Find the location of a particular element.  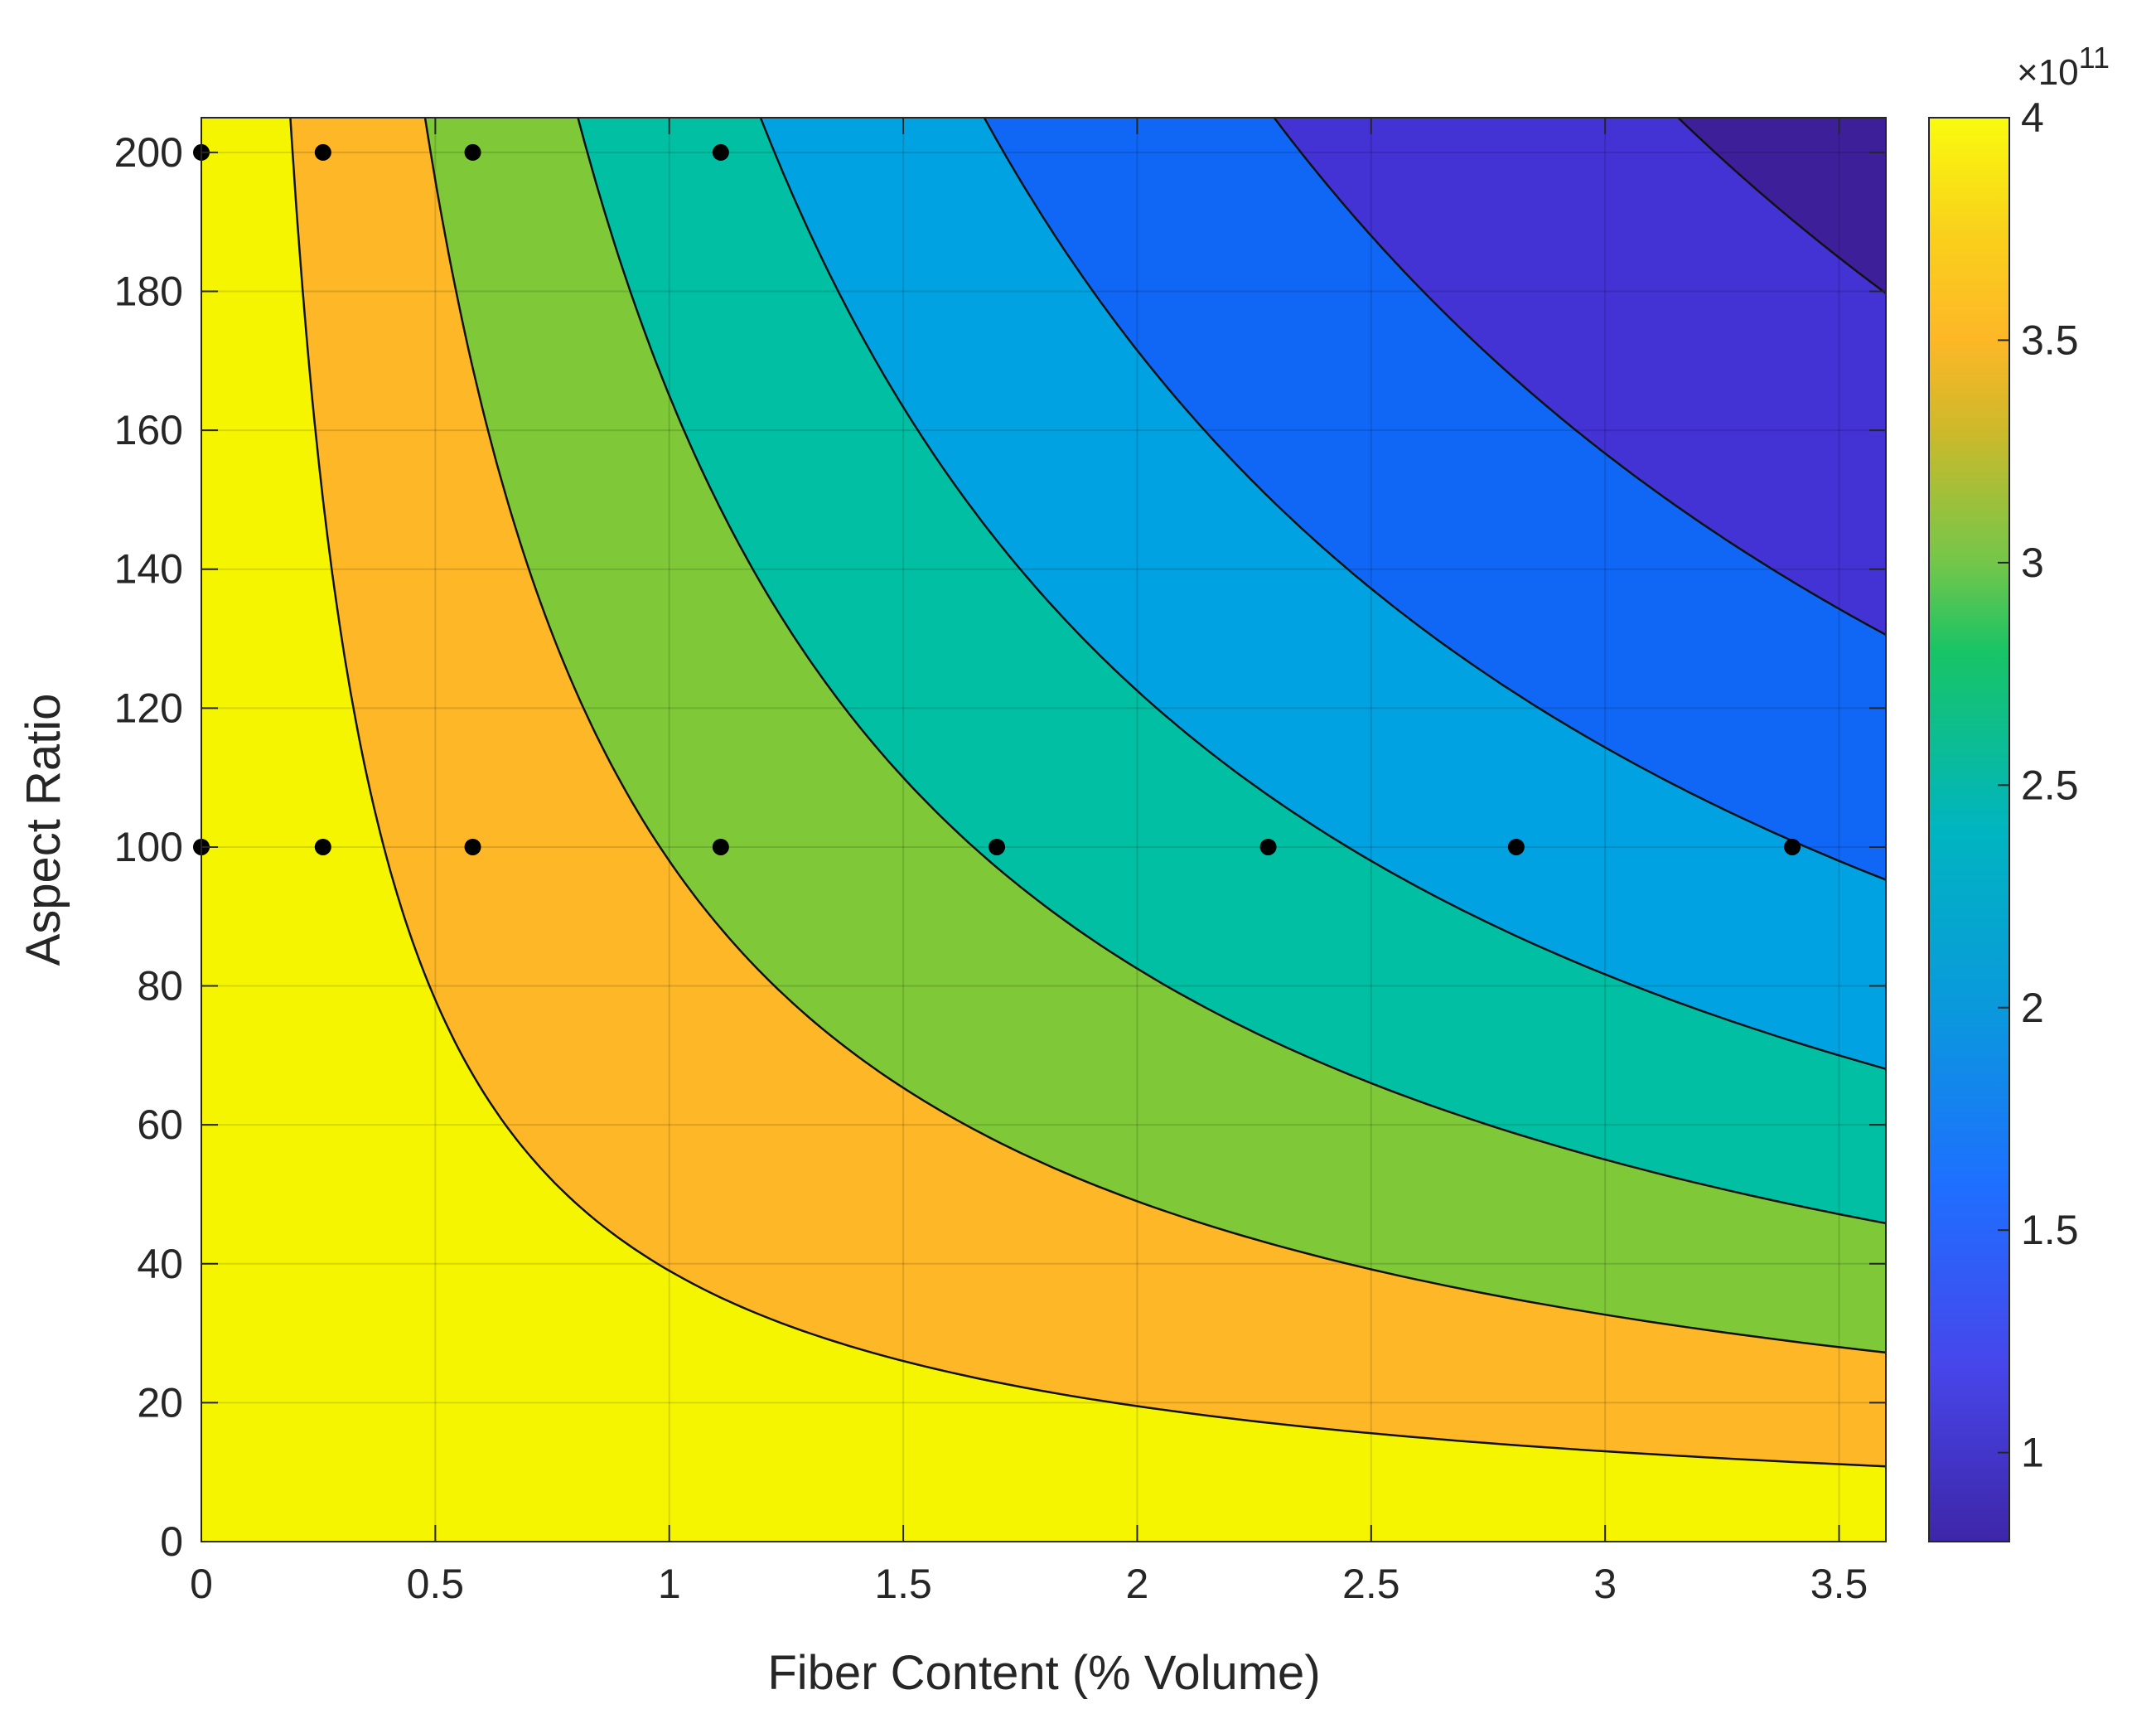

colorbar-gradient is located at coordinates (1969, 830).